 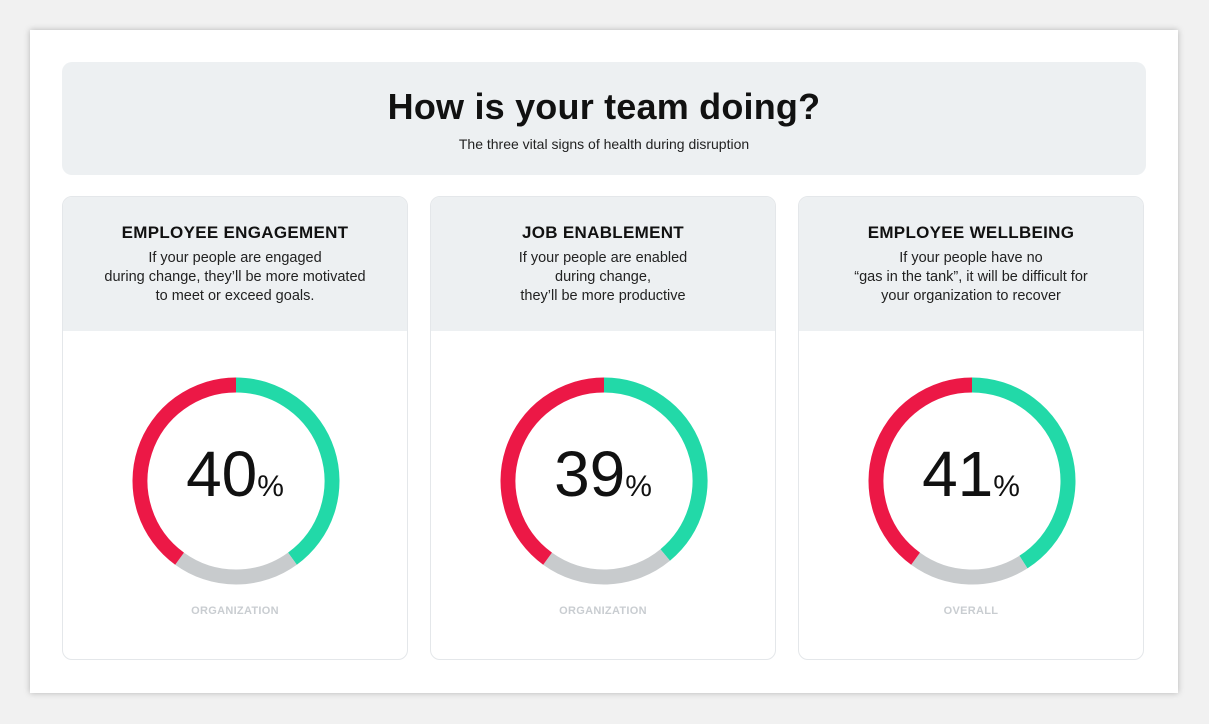 I want to click on description-line: during change, they’ll be more motivated, so click(x=235, y=277).